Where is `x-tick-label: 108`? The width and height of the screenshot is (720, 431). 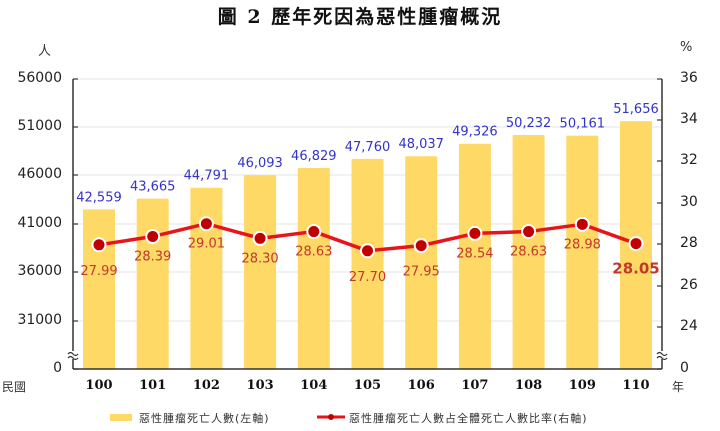 x-tick-label: 108 is located at coordinates (529, 385).